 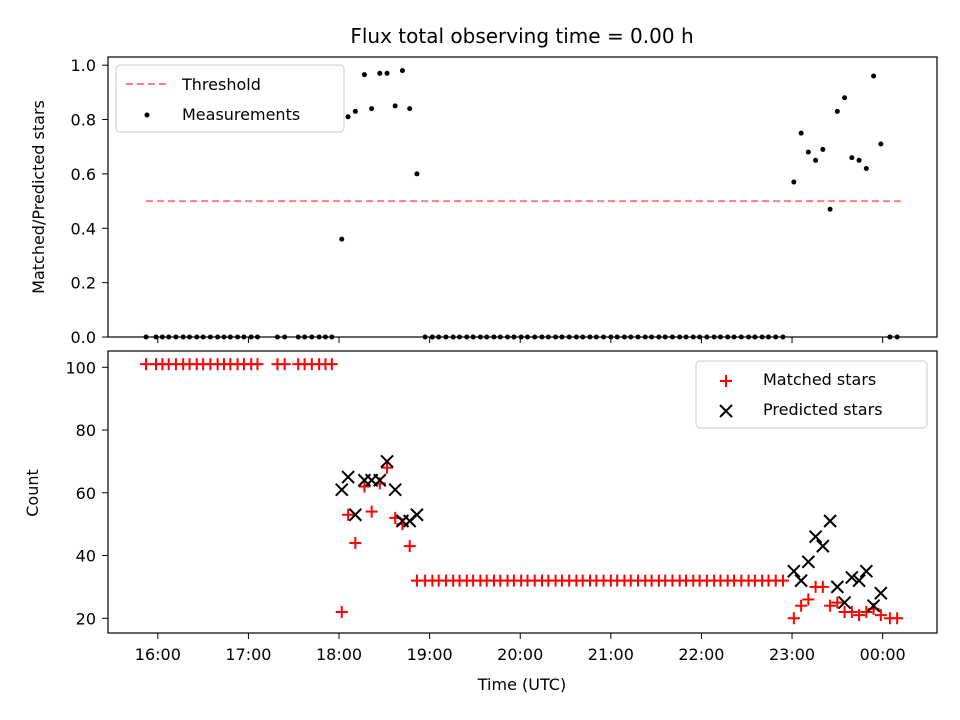 I want to click on x-tick-label: 16:00, so click(x=158, y=654).